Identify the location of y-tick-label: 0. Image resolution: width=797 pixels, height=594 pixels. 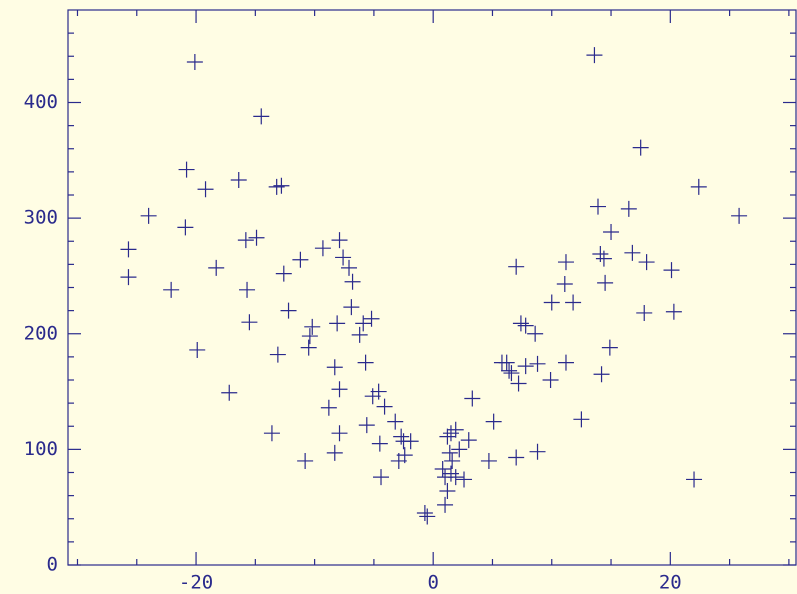
(52, 565).